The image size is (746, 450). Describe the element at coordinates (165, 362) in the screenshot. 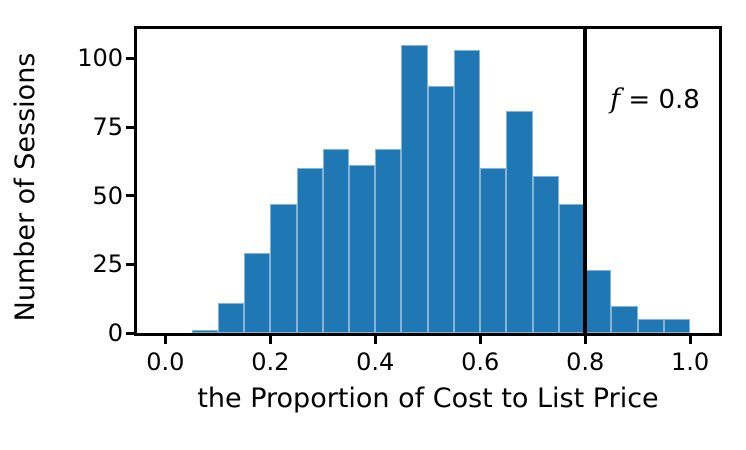

I see `x-tick-label: 0.0` at that location.